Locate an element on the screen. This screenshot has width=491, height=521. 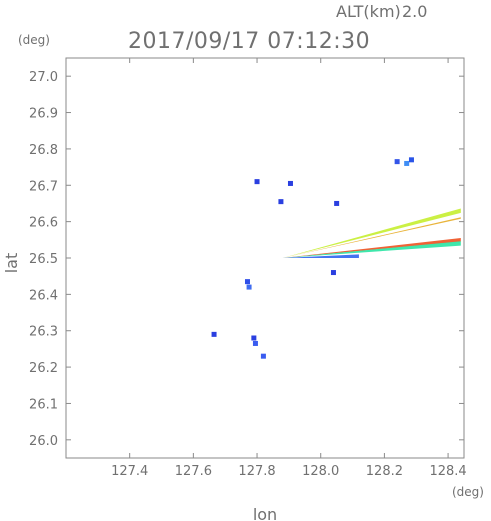
x-tick-label: 128.0 is located at coordinates (320, 471).